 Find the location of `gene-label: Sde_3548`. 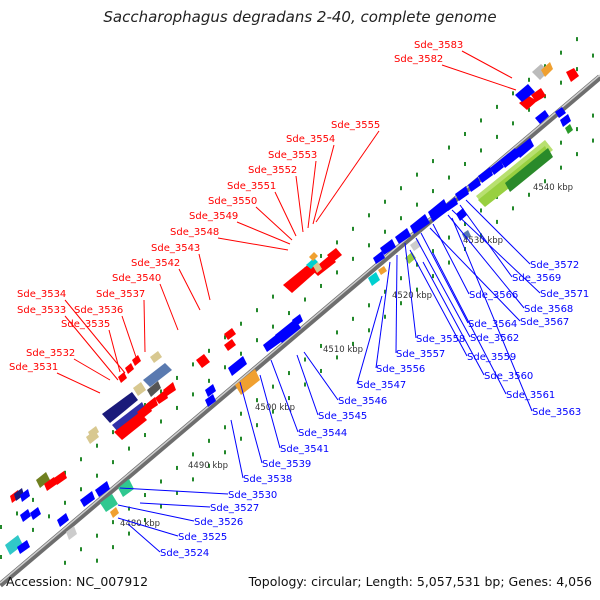

gene-label: Sde_3548 is located at coordinates (194, 232).